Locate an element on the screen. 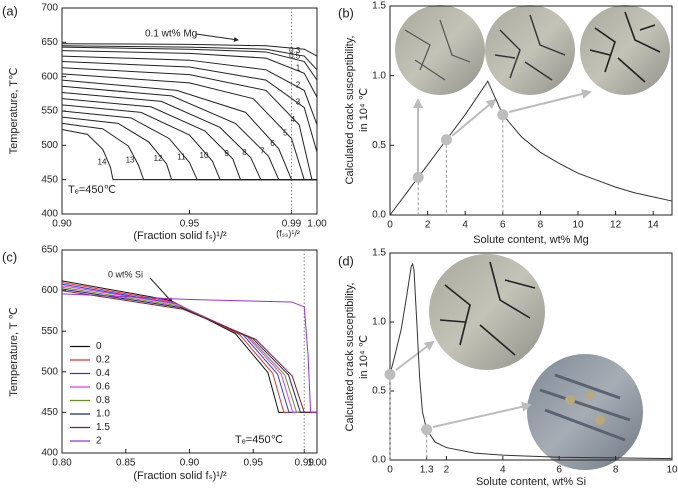  legend-label: 0.2 is located at coordinates (103, 360).